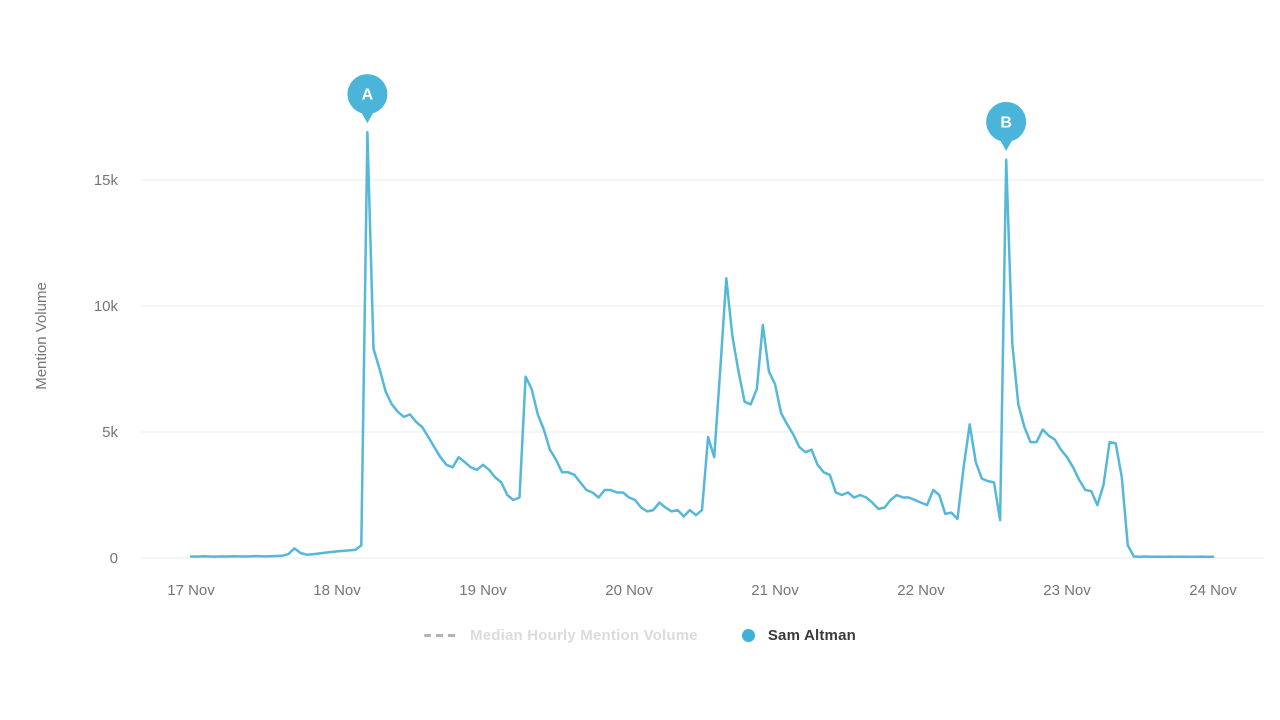  Describe the element at coordinates (1213, 590) in the screenshot. I see `x-tick-label-24-nov: 24 Nov` at that location.